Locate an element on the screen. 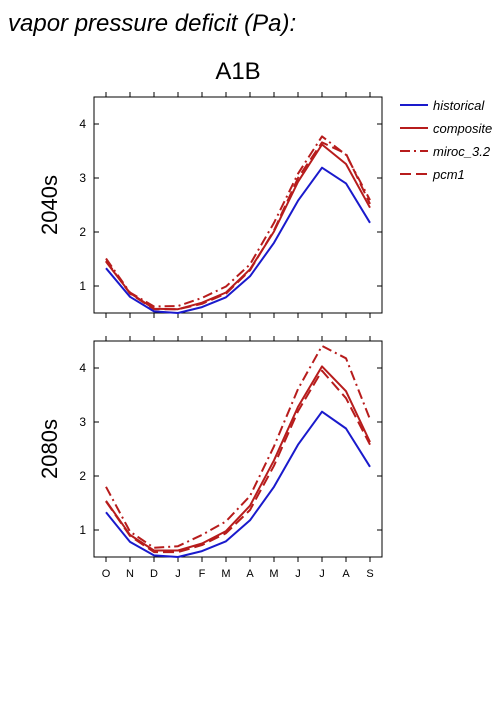 The image size is (501, 709). legend-label-pcm1: pcm1 is located at coordinates (448, 174).